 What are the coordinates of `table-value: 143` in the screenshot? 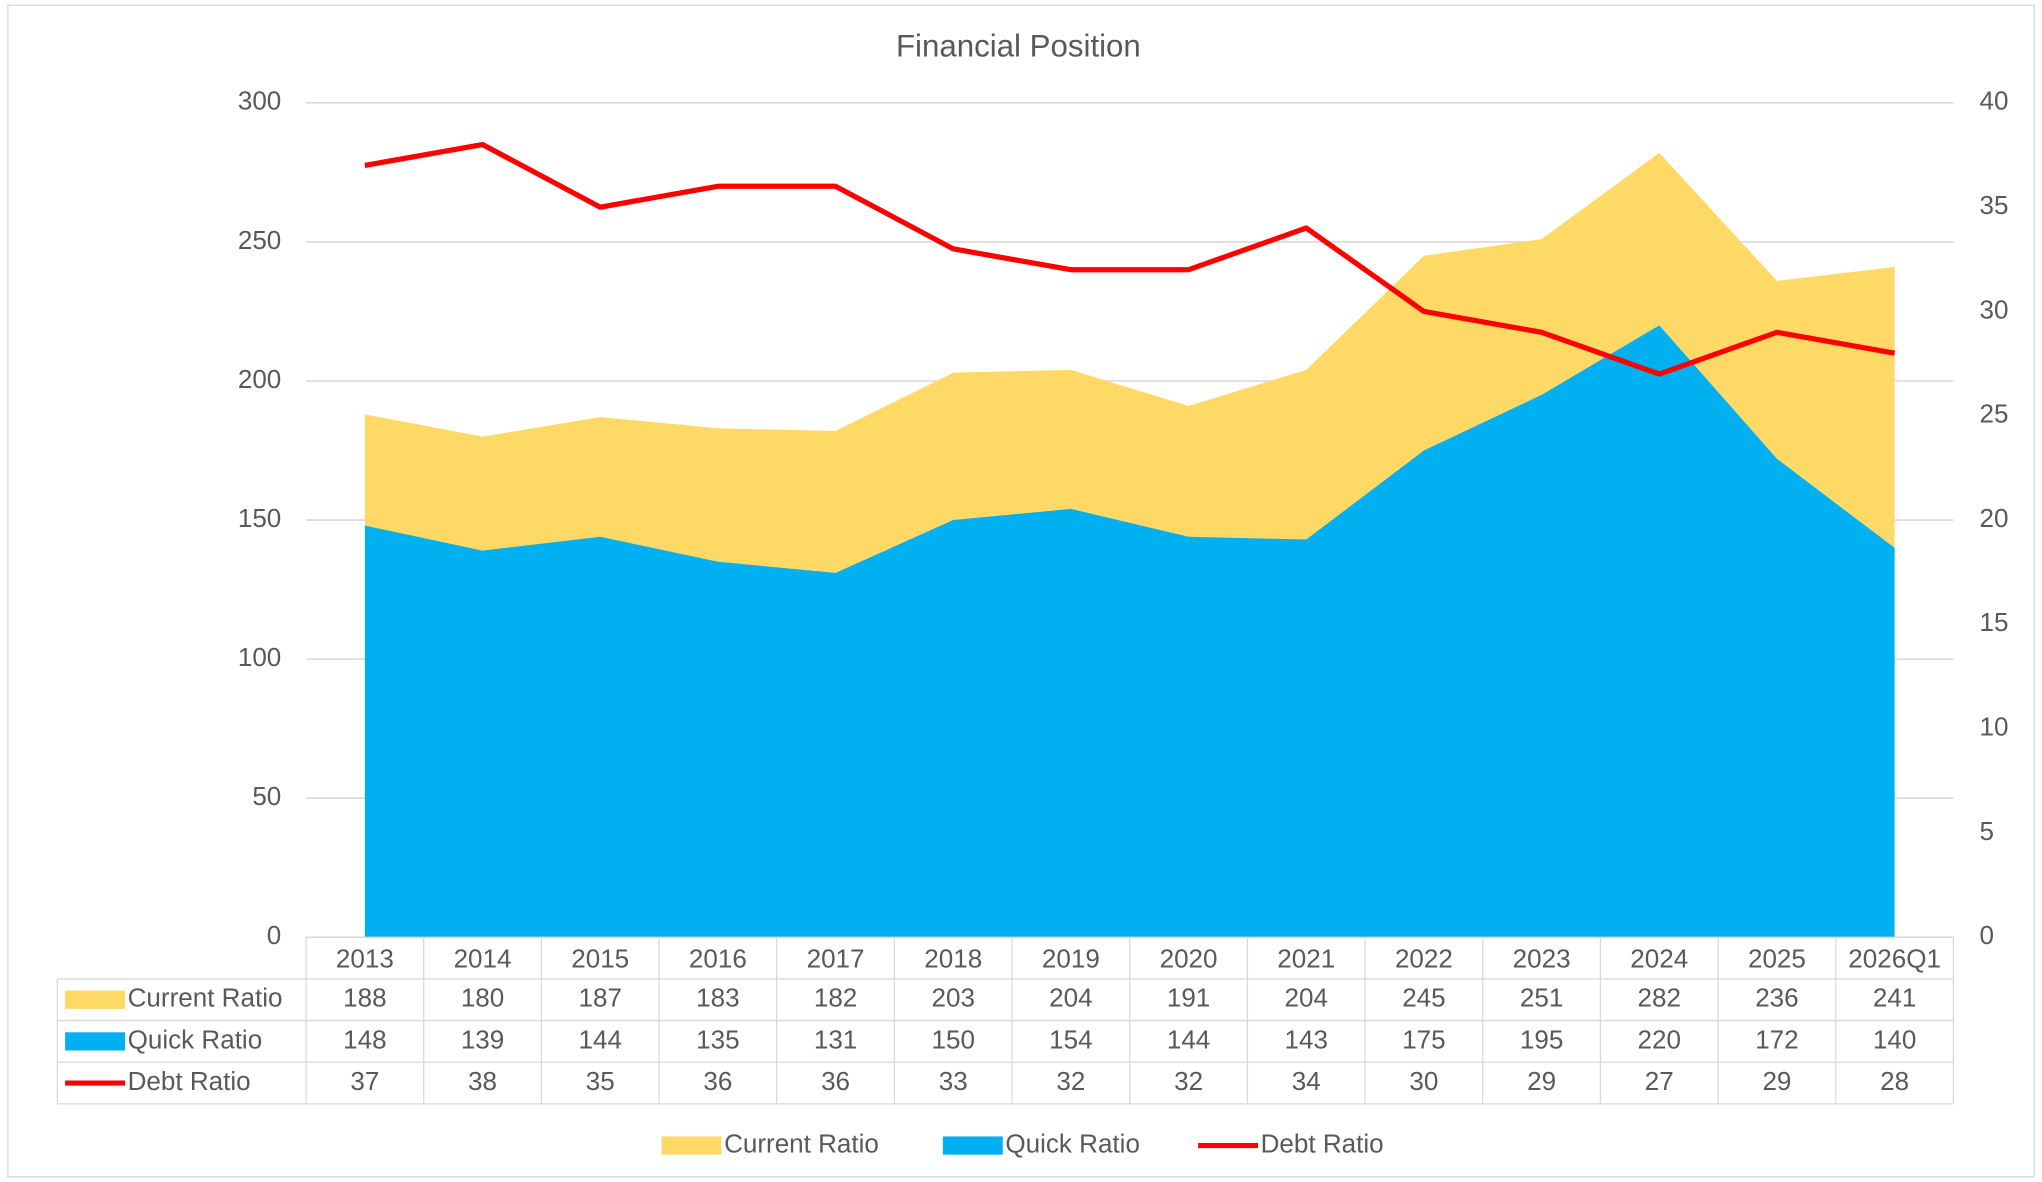 It's located at (1306, 1039).